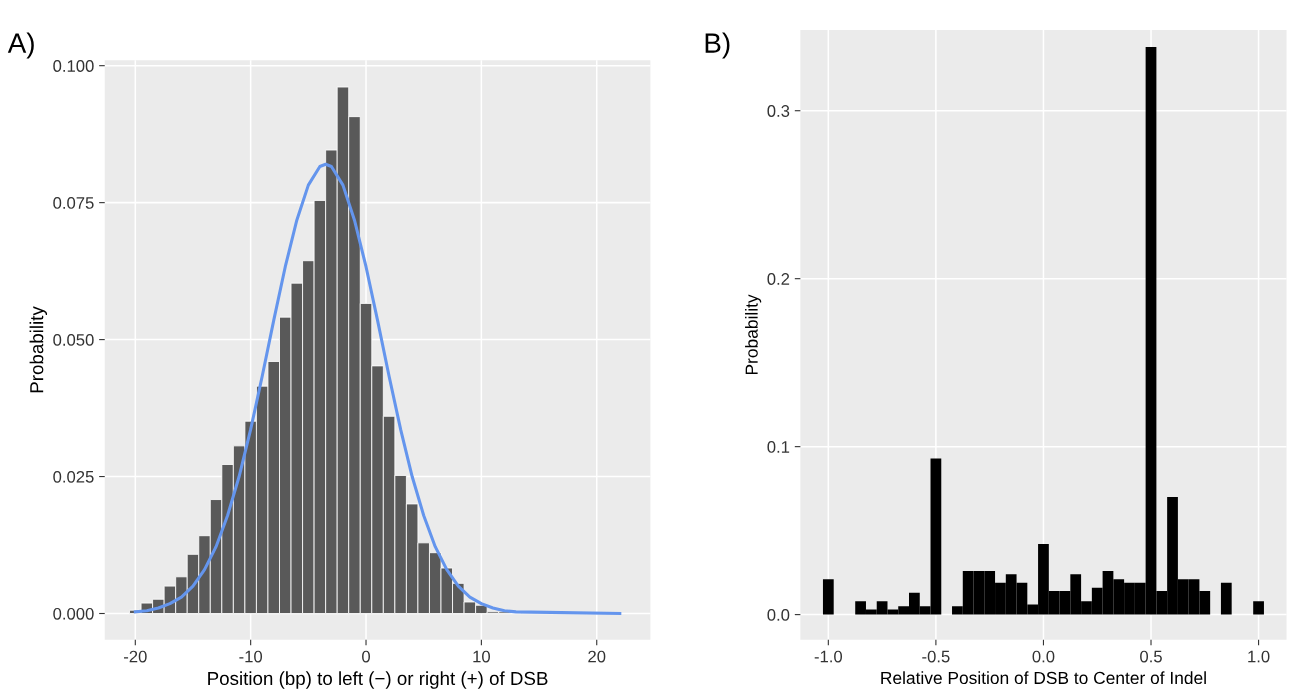 This screenshot has height=700, width=1293. I want to click on x-tick-label: 20, so click(597, 656).